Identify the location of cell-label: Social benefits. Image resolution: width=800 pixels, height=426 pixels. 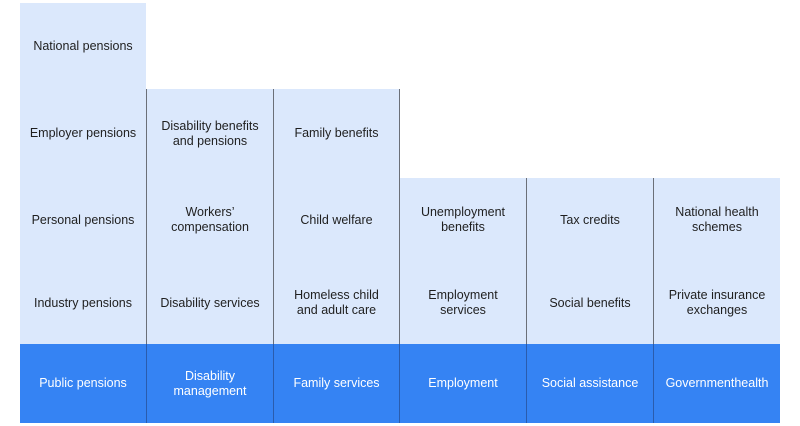
(590, 302).